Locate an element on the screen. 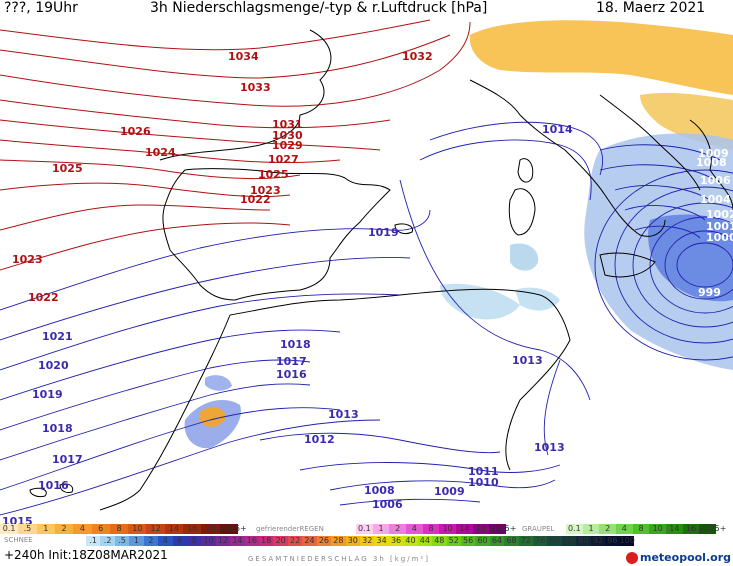 The width and height of the screenshot is (733, 566). isobar-label: 1002 is located at coordinates (719, 214).